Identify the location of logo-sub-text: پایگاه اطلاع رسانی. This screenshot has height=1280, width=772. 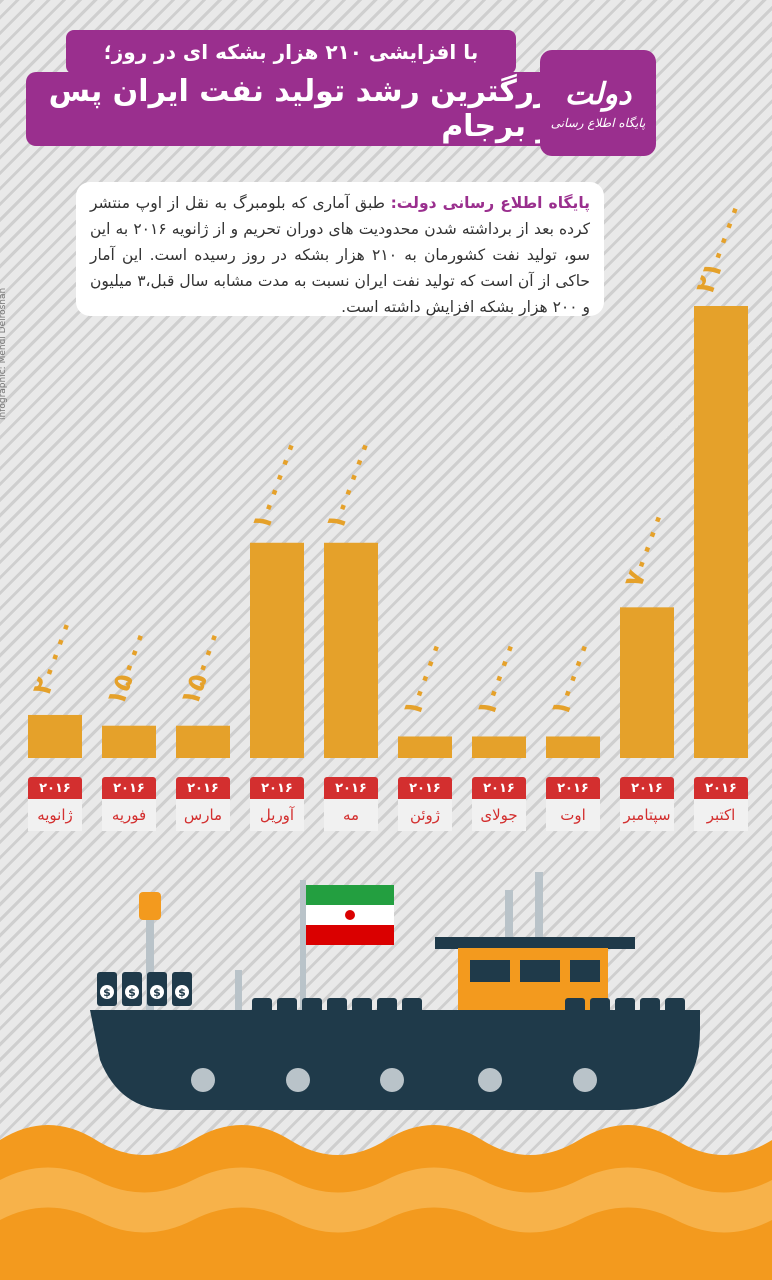
(598, 122).